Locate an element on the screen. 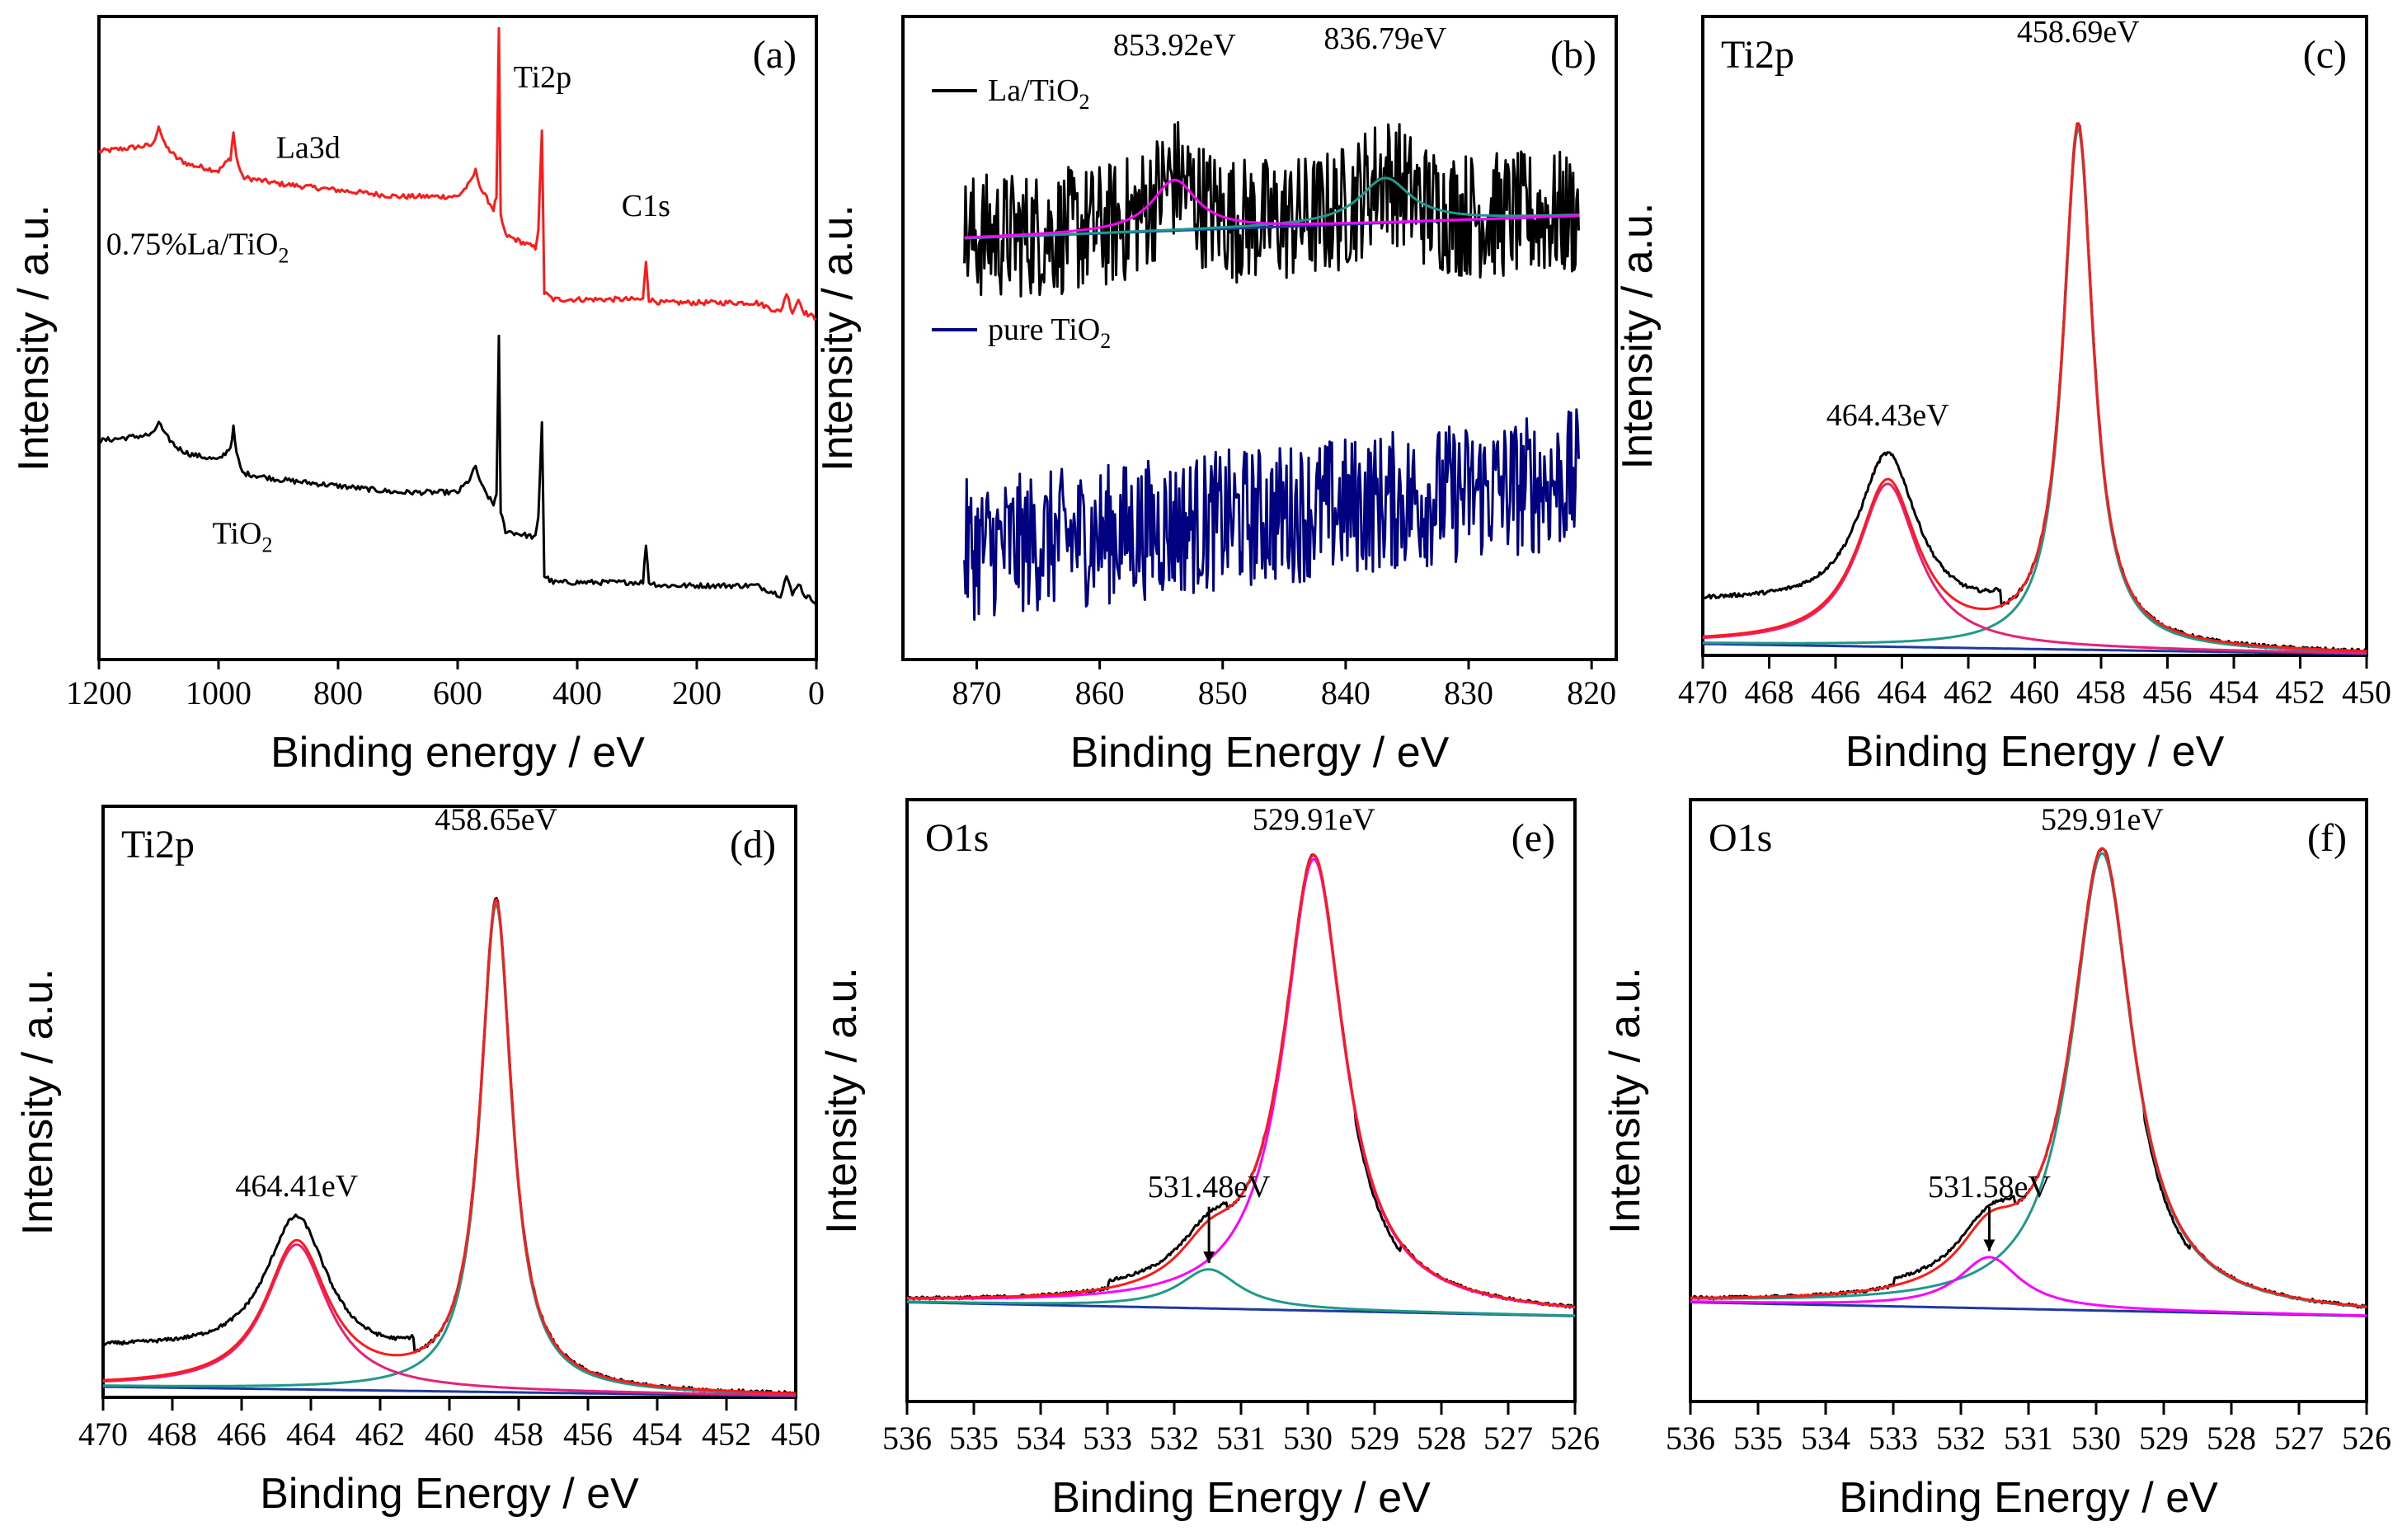 This screenshot has height=1540, width=2407. x-tick-label: 532 is located at coordinates (1174, 1438).